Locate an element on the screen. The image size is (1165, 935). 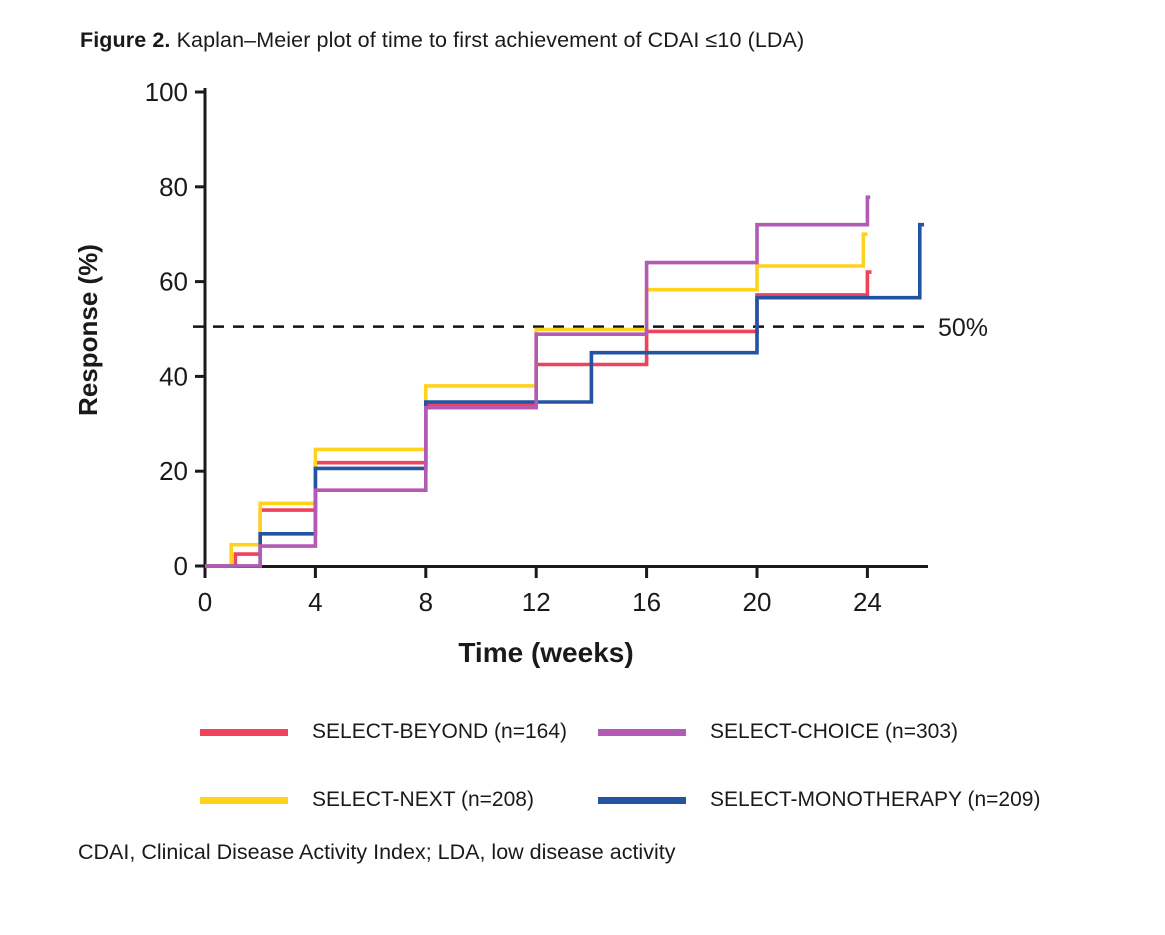
x-tick-label: 8 is located at coordinates (426, 602).